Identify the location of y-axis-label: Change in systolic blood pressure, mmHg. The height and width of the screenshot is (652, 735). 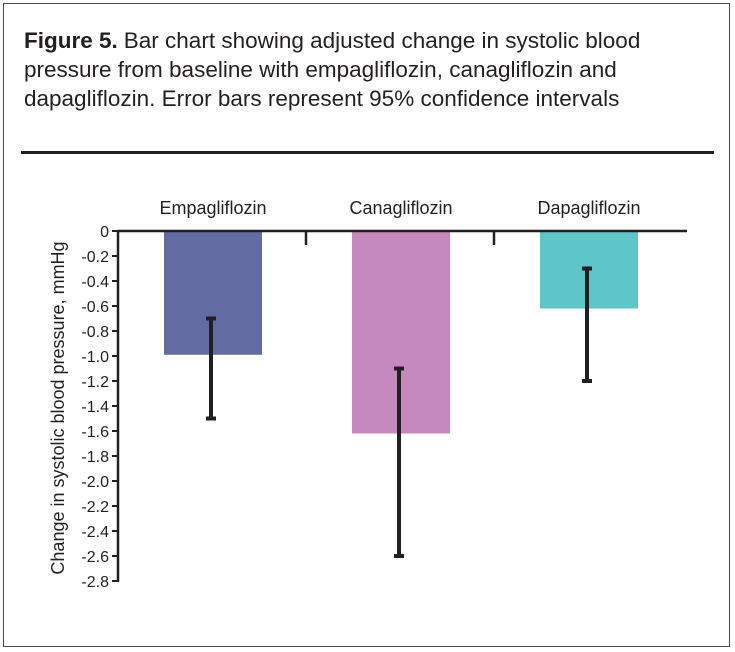
(58, 407).